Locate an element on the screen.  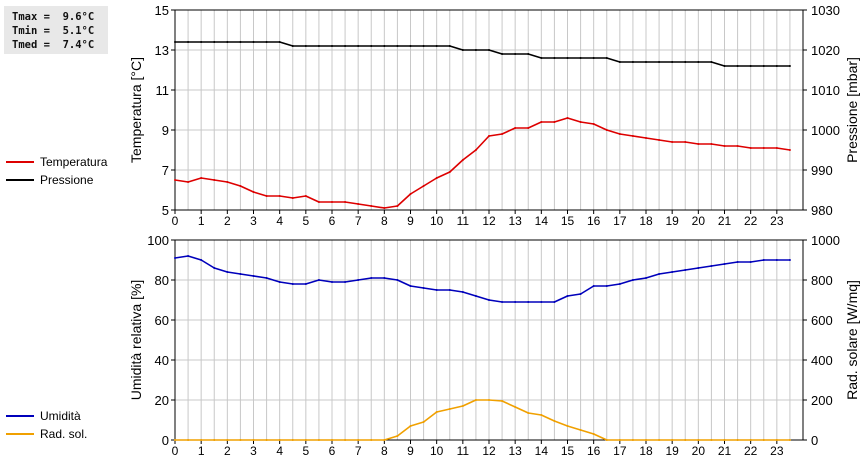
y2-axis-label: Rad. solare [W/mq] is located at coordinates (852, 340).